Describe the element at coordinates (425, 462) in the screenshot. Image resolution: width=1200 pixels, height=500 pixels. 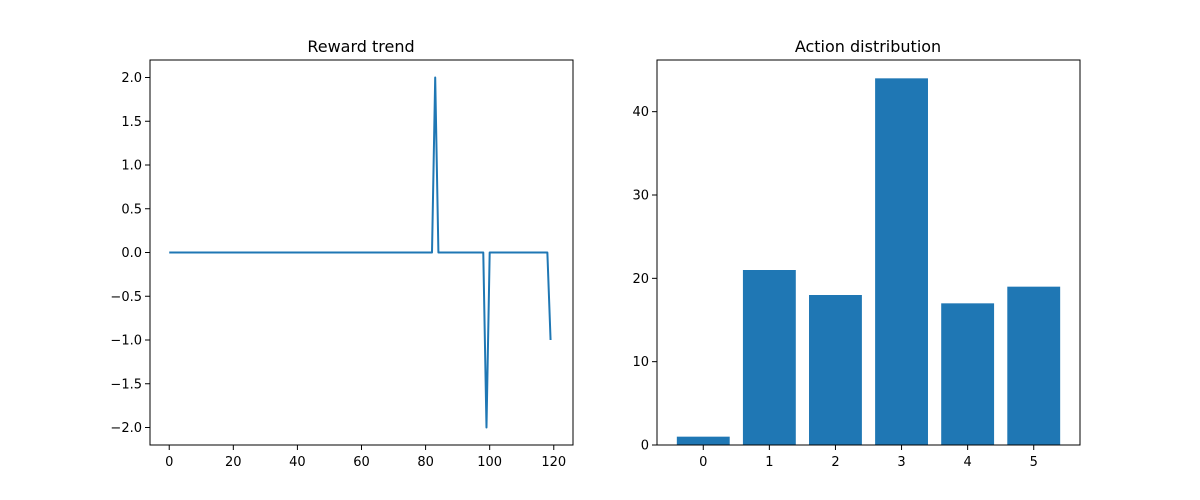
I see `x-tick-label: 80` at that location.